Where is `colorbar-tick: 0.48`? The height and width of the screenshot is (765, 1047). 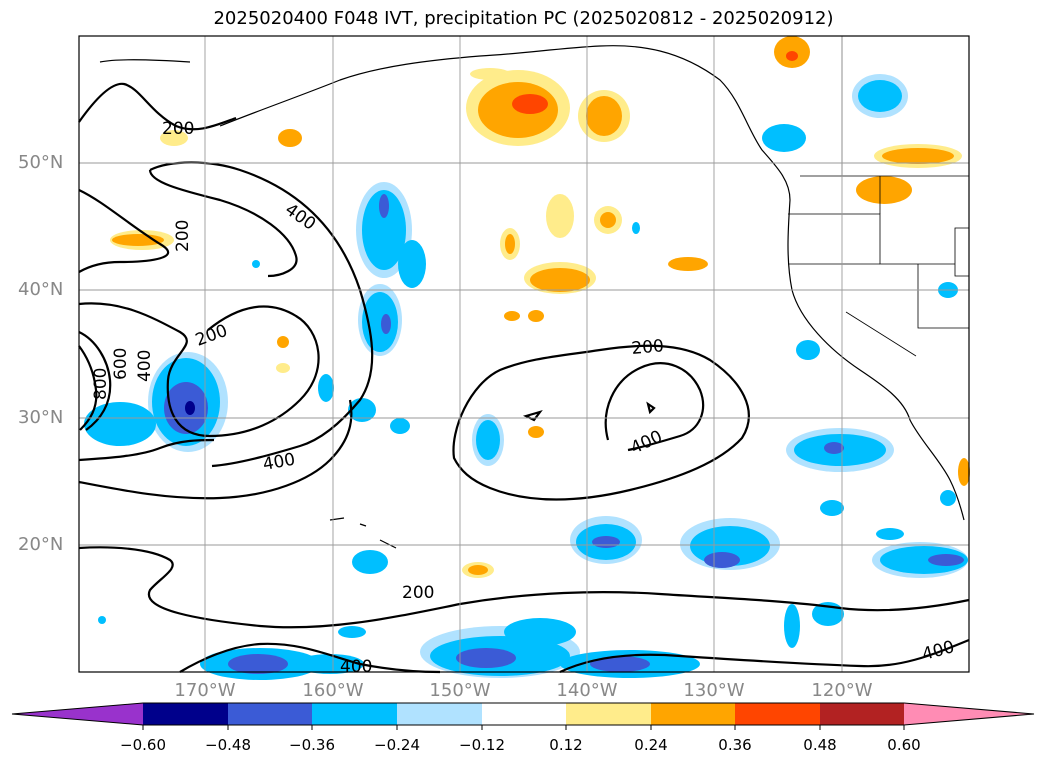 colorbar-tick: 0.48 is located at coordinates (820, 745).